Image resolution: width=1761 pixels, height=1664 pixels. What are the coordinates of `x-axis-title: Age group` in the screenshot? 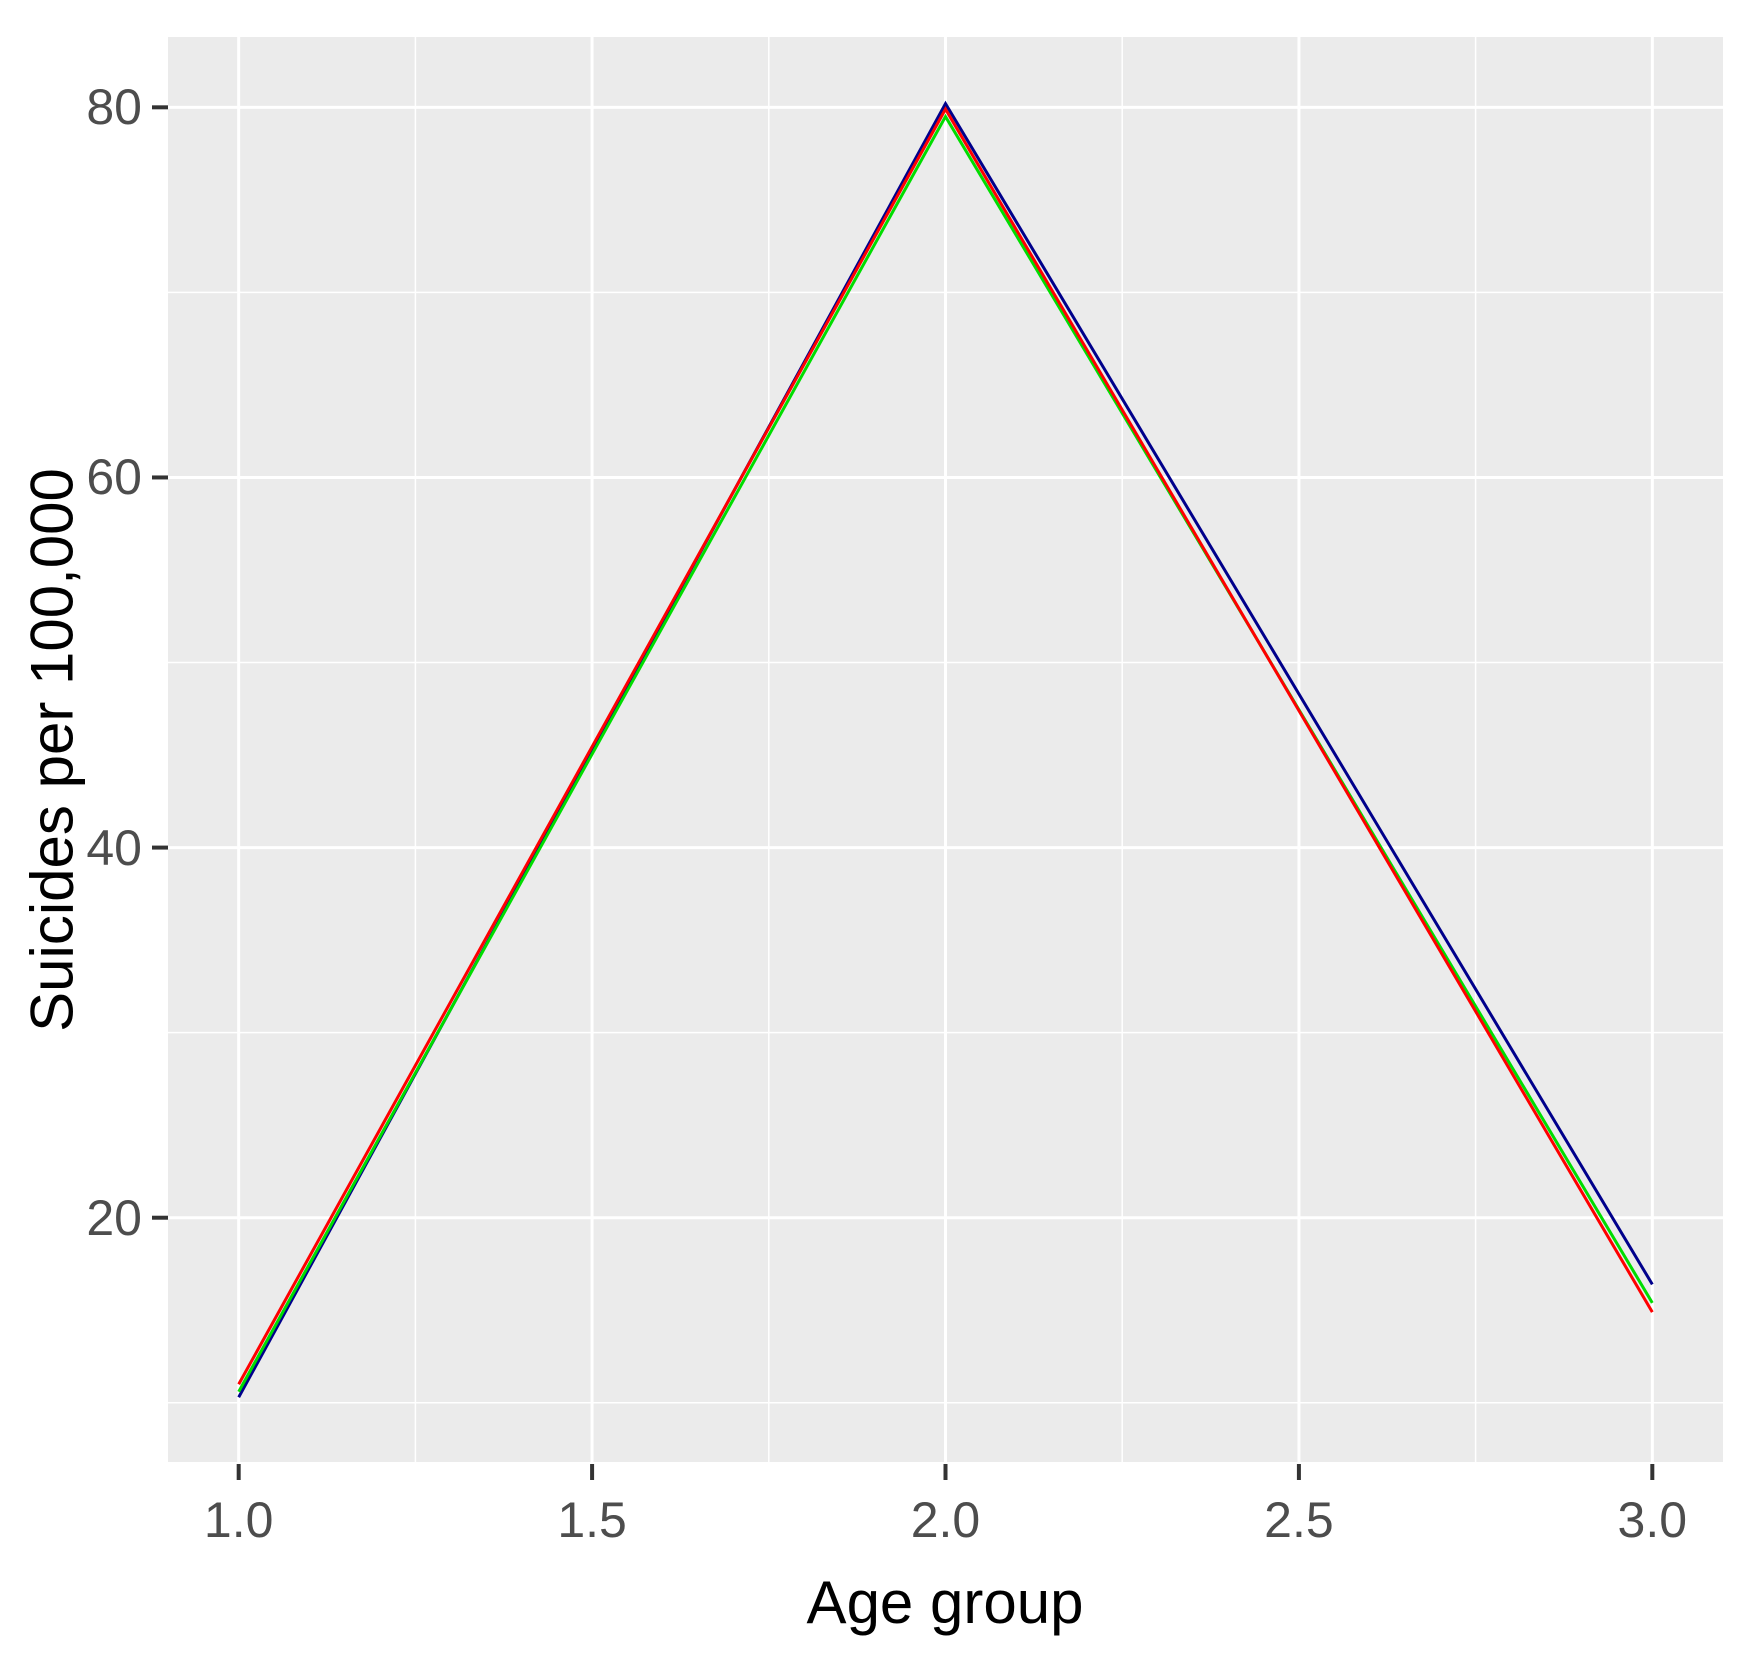 It's located at (945, 1602).